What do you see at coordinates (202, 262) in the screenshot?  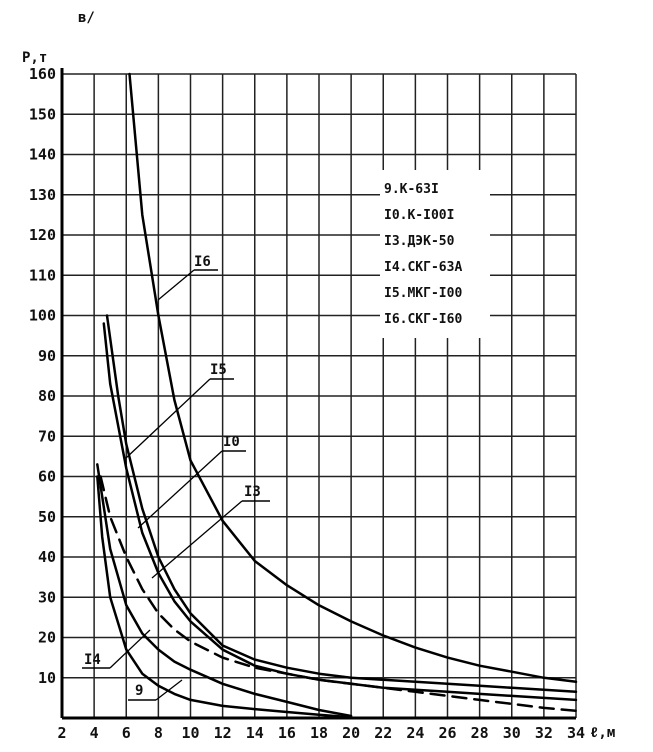 I see `curve-label-i6: I6` at bounding box center [202, 262].